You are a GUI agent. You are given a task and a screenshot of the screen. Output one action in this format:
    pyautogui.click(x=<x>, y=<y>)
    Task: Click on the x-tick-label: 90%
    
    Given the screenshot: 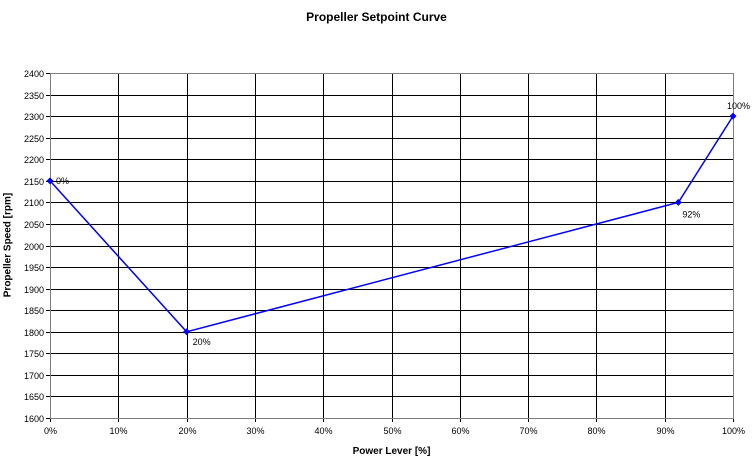 What is the action you would take?
    pyautogui.click(x=665, y=431)
    